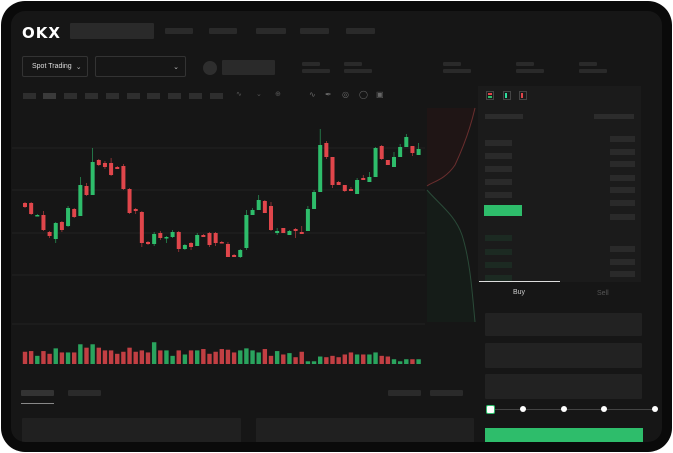 This screenshot has width=673, height=453. Describe the element at coordinates (328, 94) in the screenshot. I see `pen-icon: ✒` at that location.